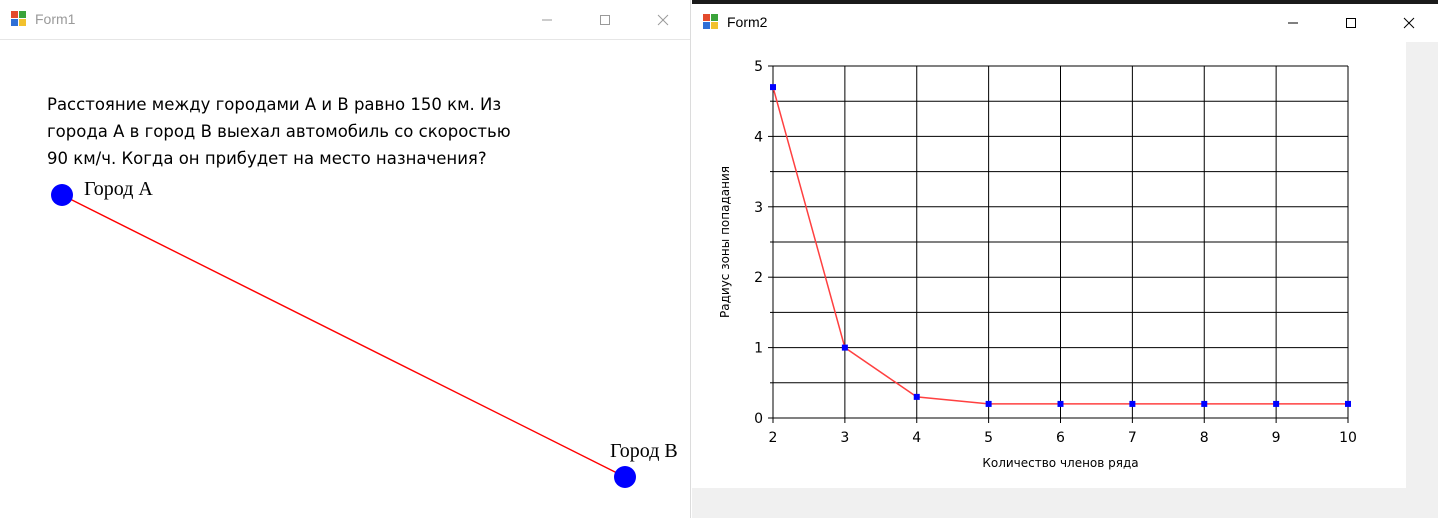 The height and width of the screenshot is (518, 1438). Describe the element at coordinates (758, 137) in the screenshot. I see `y-tick-label: 4` at that location.